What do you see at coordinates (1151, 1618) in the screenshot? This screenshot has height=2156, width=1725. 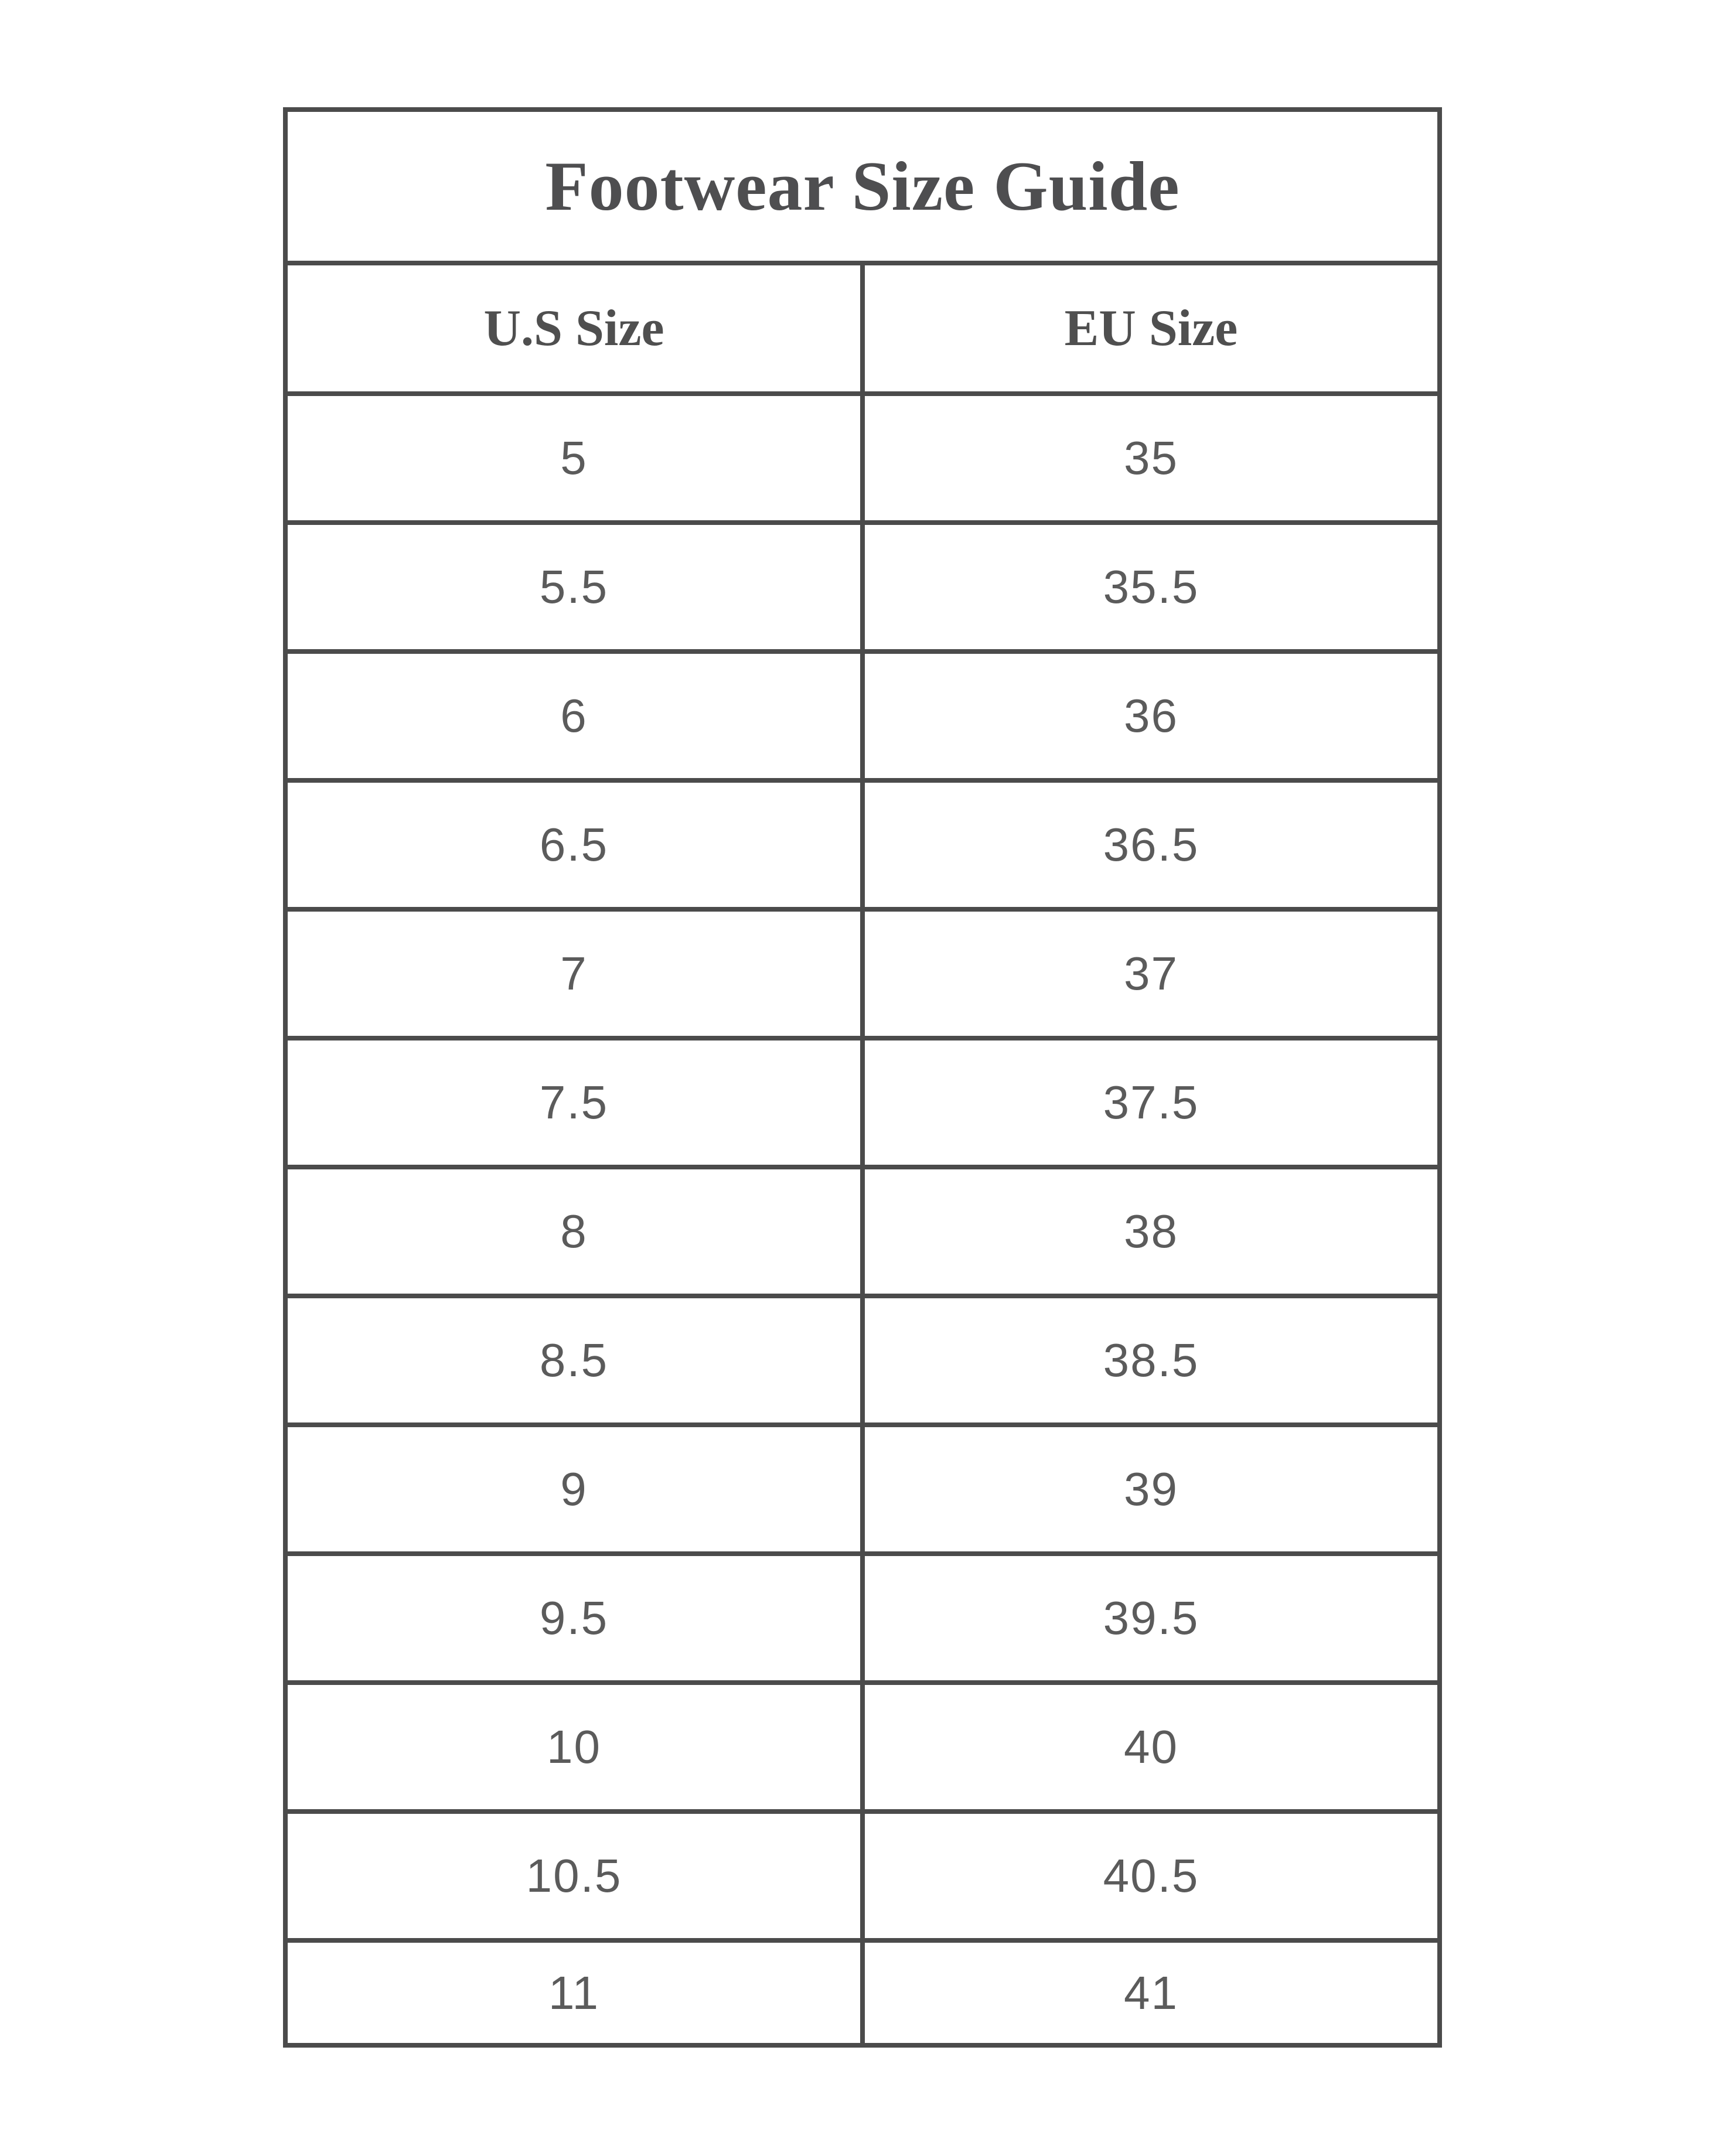 I see `eu-size-value: 39.5` at bounding box center [1151, 1618].